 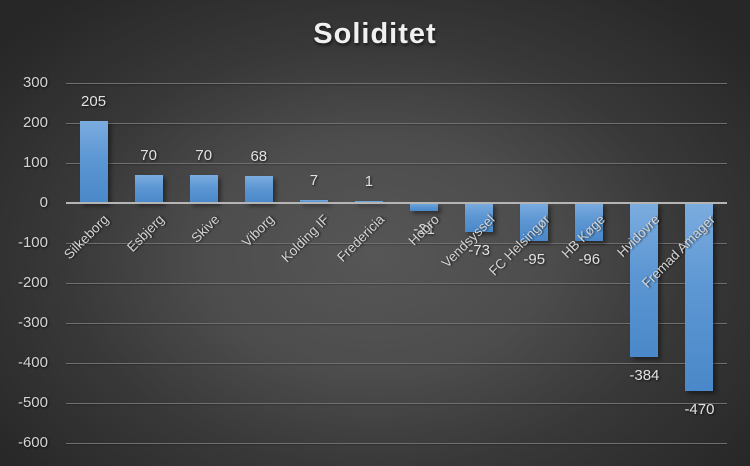 What do you see at coordinates (424, 207) in the screenshot?
I see `bar-hobro` at bounding box center [424, 207].